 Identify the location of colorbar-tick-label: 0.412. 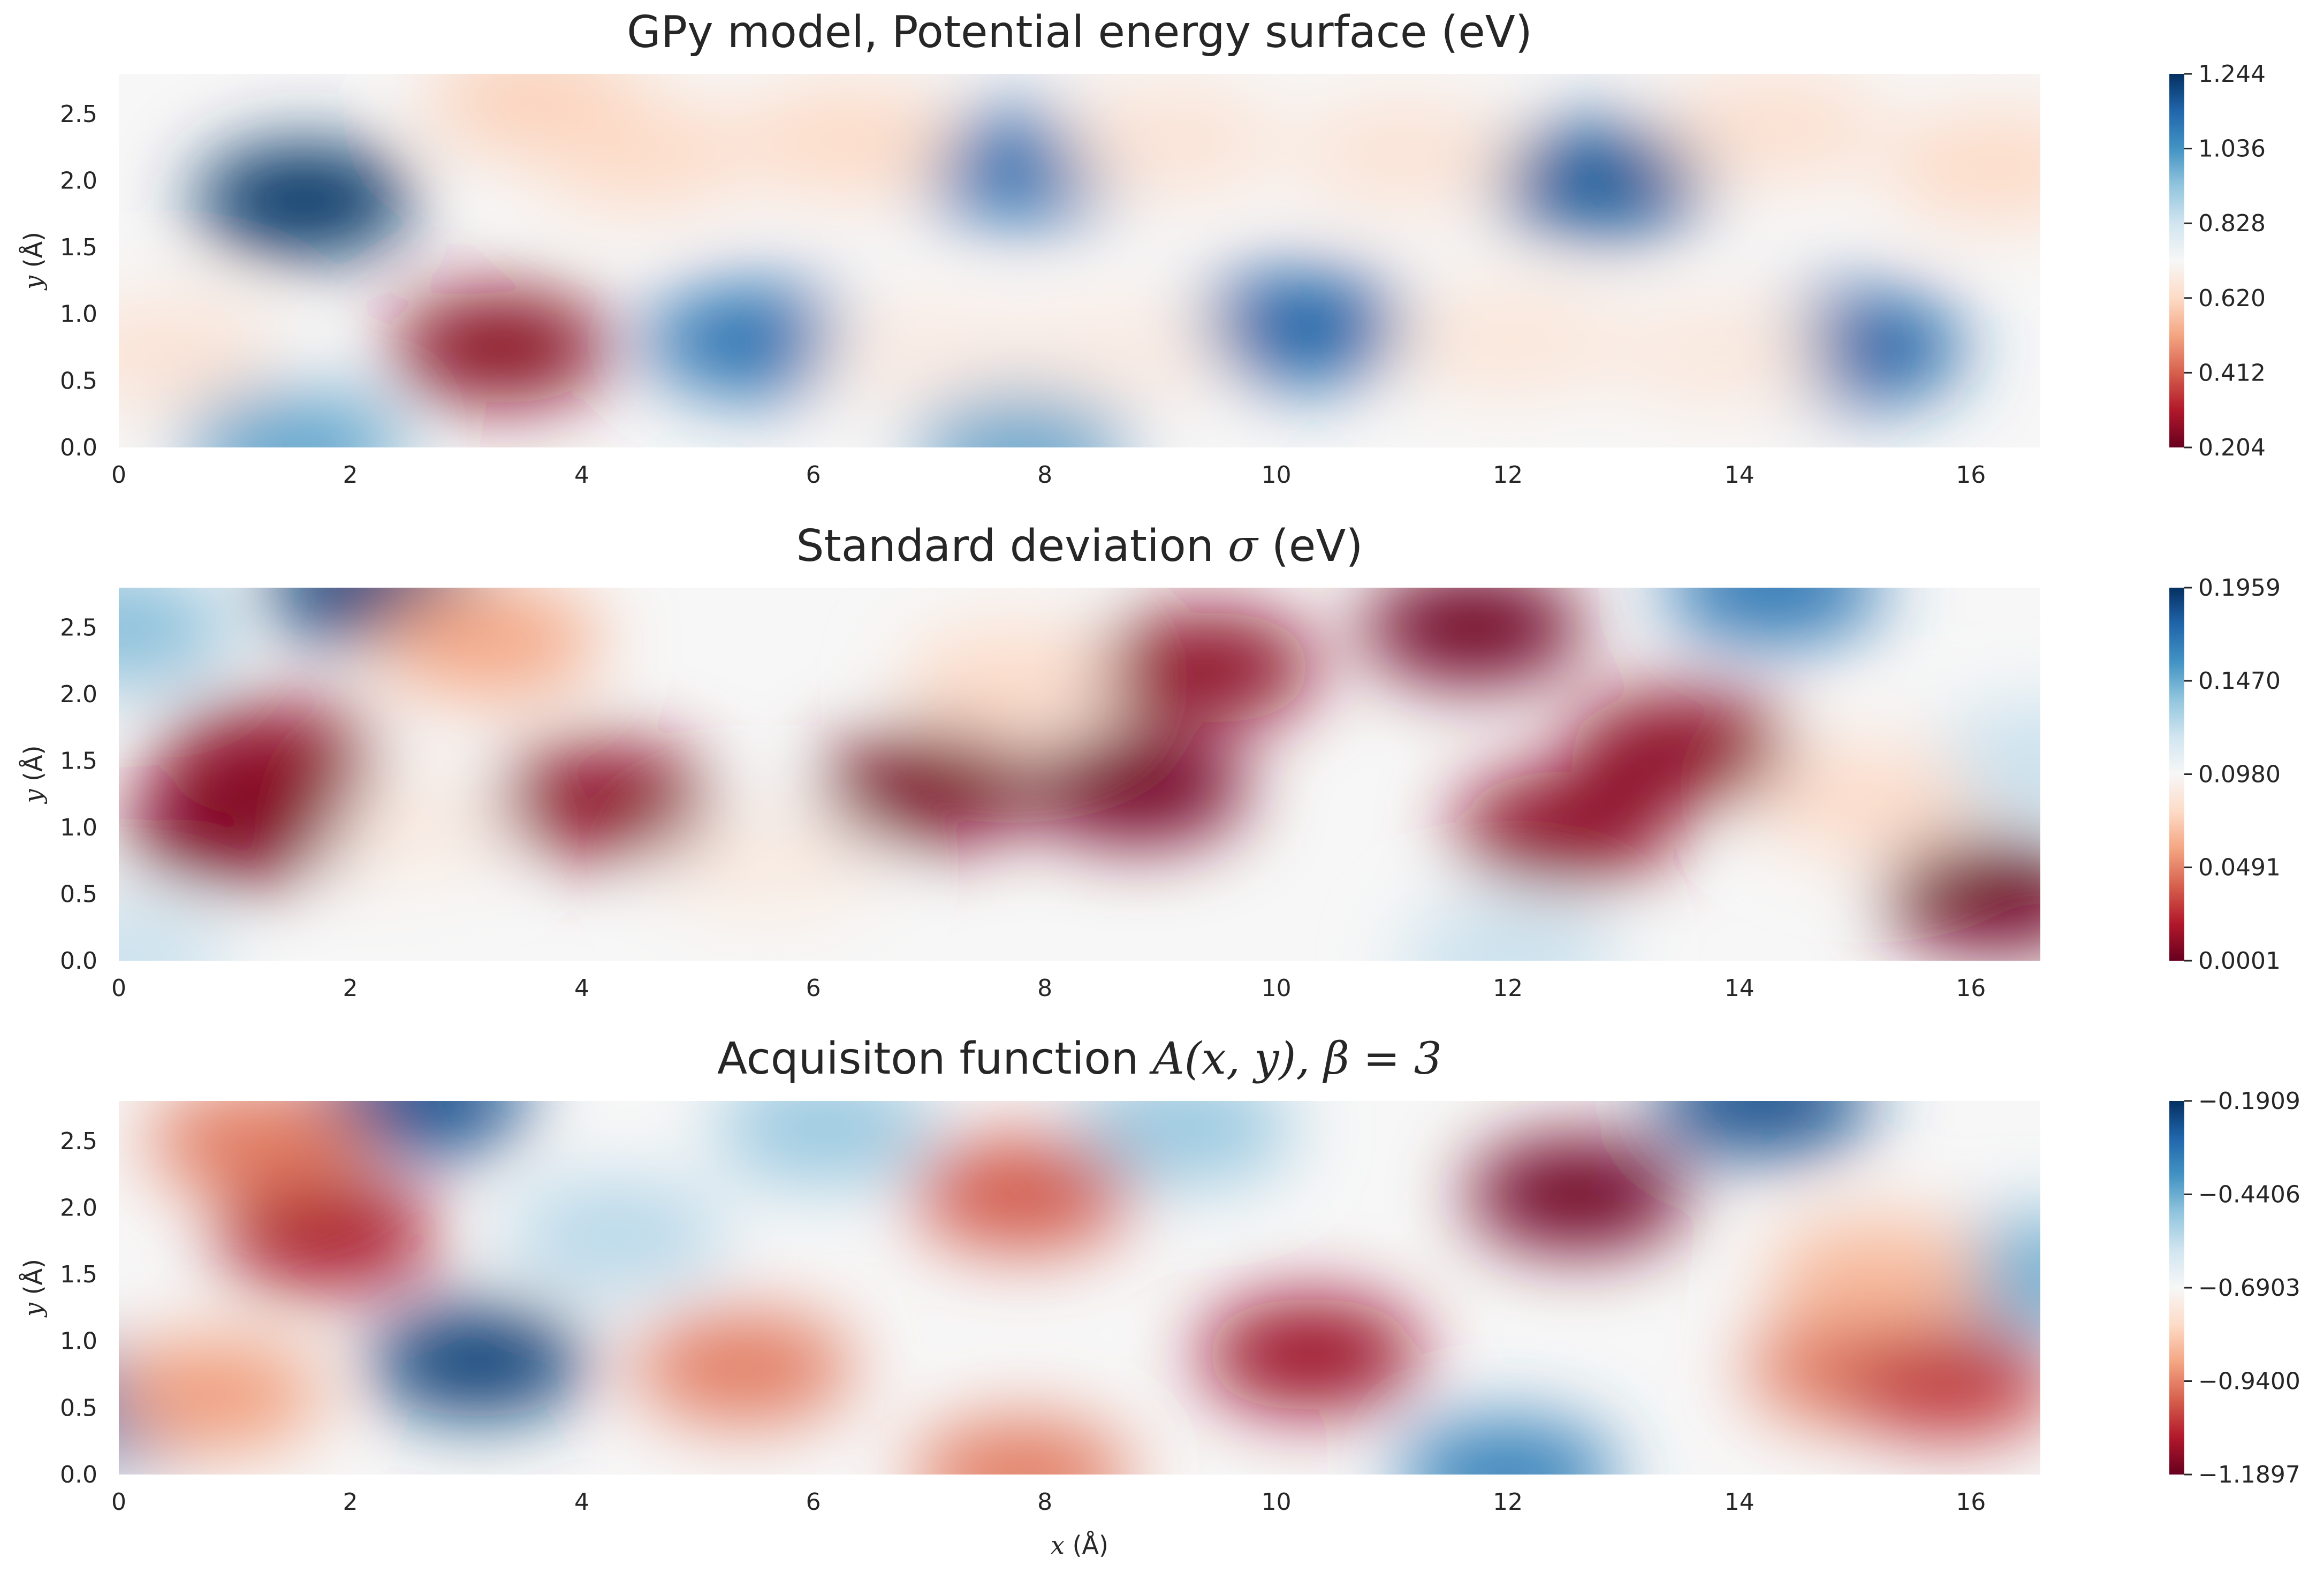
(2232, 373).